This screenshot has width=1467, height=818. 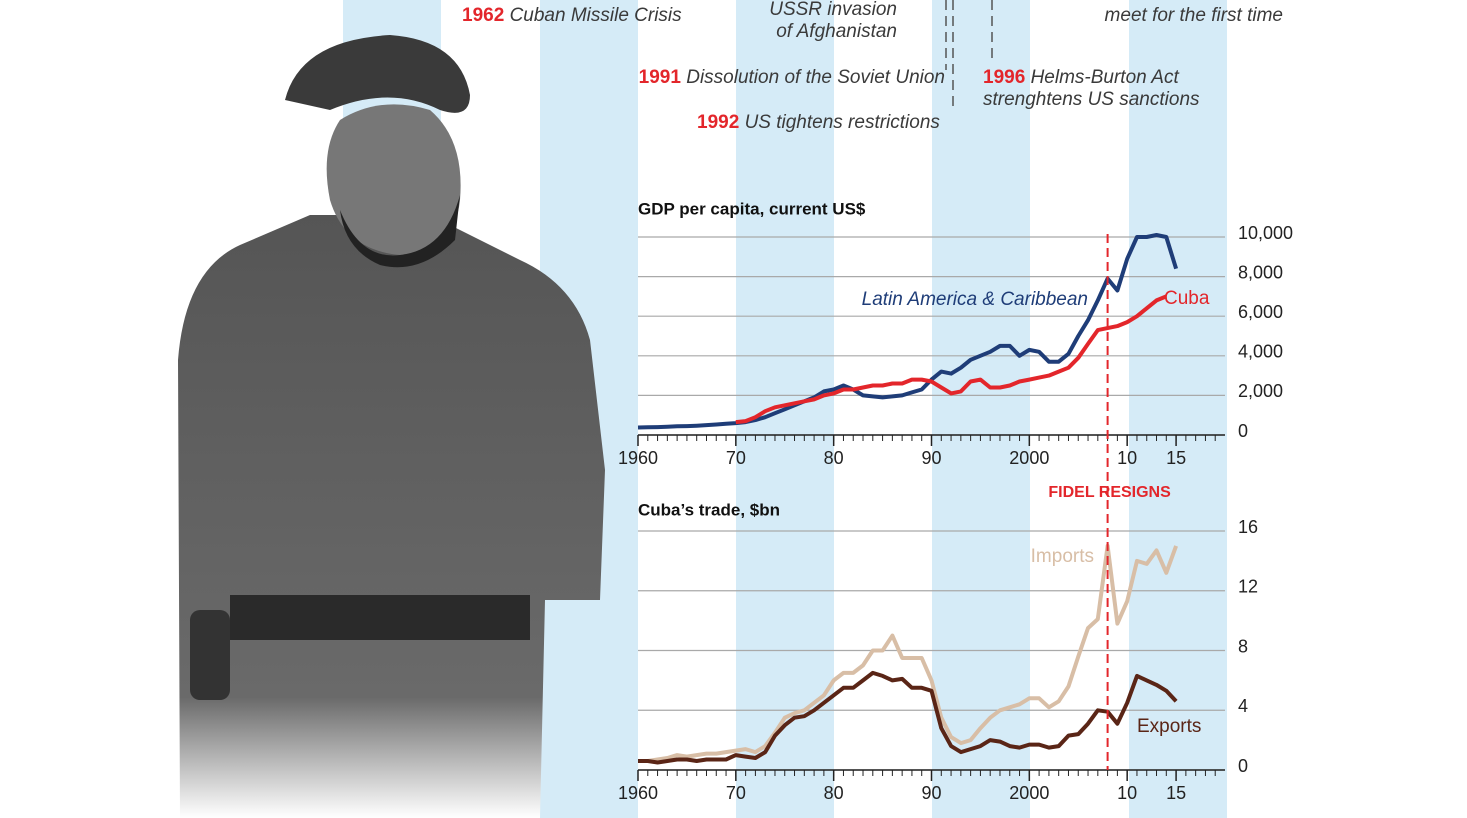 I want to click on timeline-year: 1991, so click(x=660, y=77).